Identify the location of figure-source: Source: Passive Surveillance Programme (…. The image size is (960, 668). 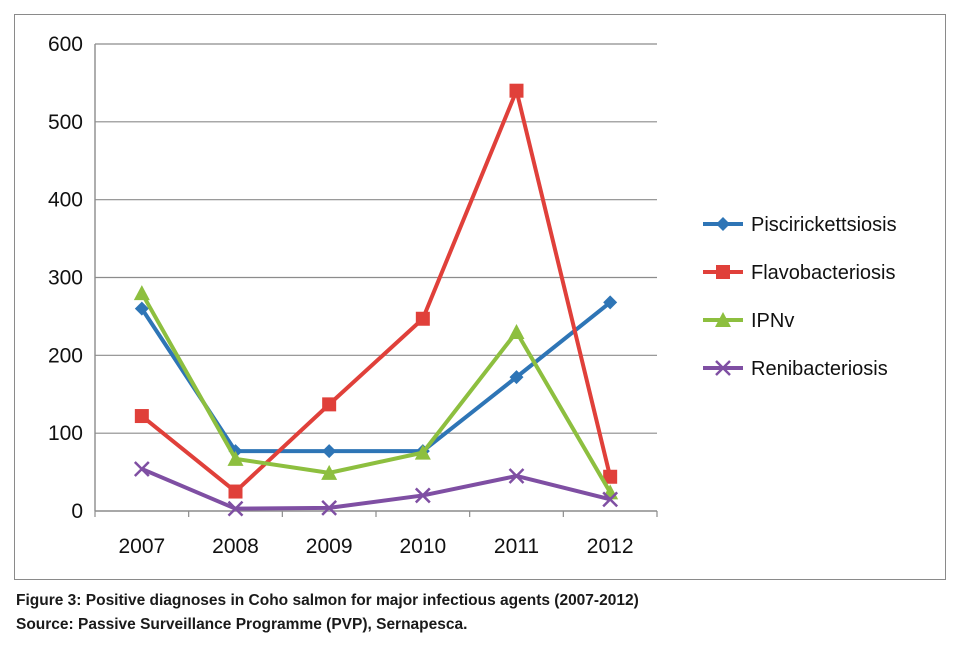
(242, 624).